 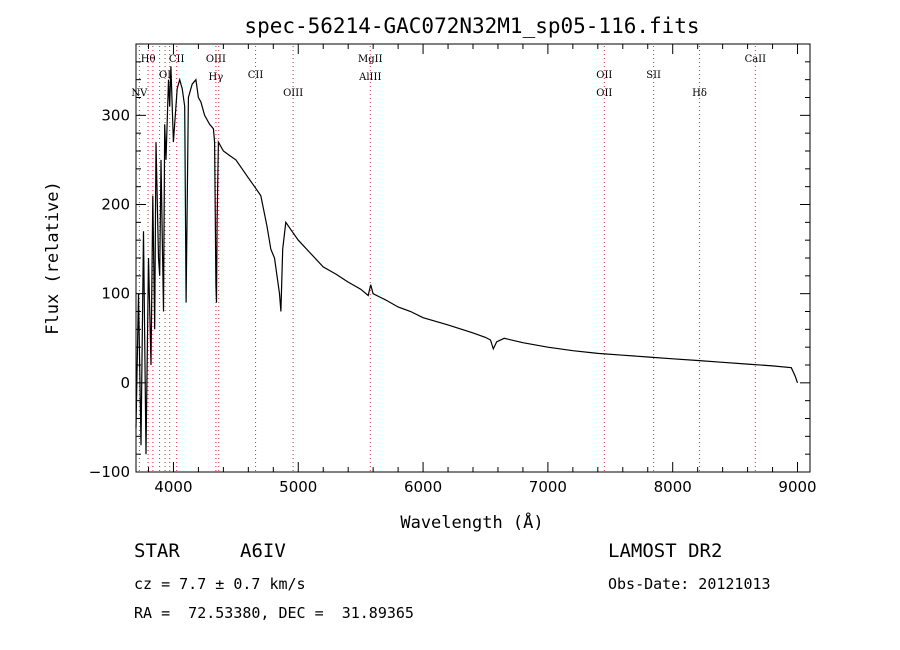 What do you see at coordinates (665, 551) in the screenshot?
I see `survey-name: LAMOST DR2` at bounding box center [665, 551].